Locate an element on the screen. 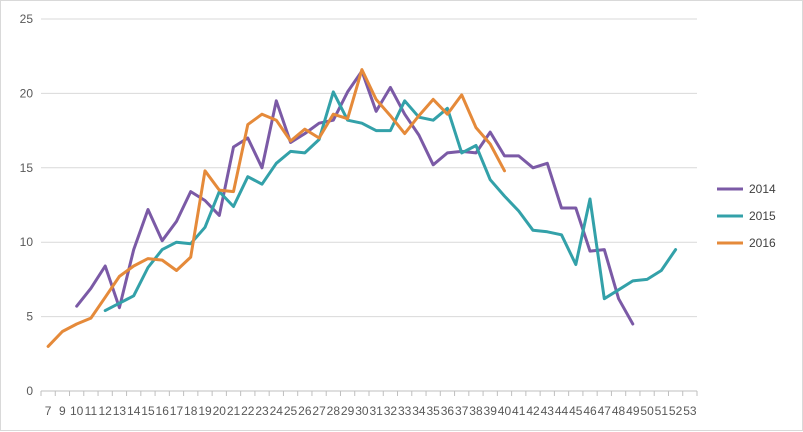 Image resolution: width=803 pixels, height=432 pixels. y-tick-label: 20 is located at coordinates (27, 93).